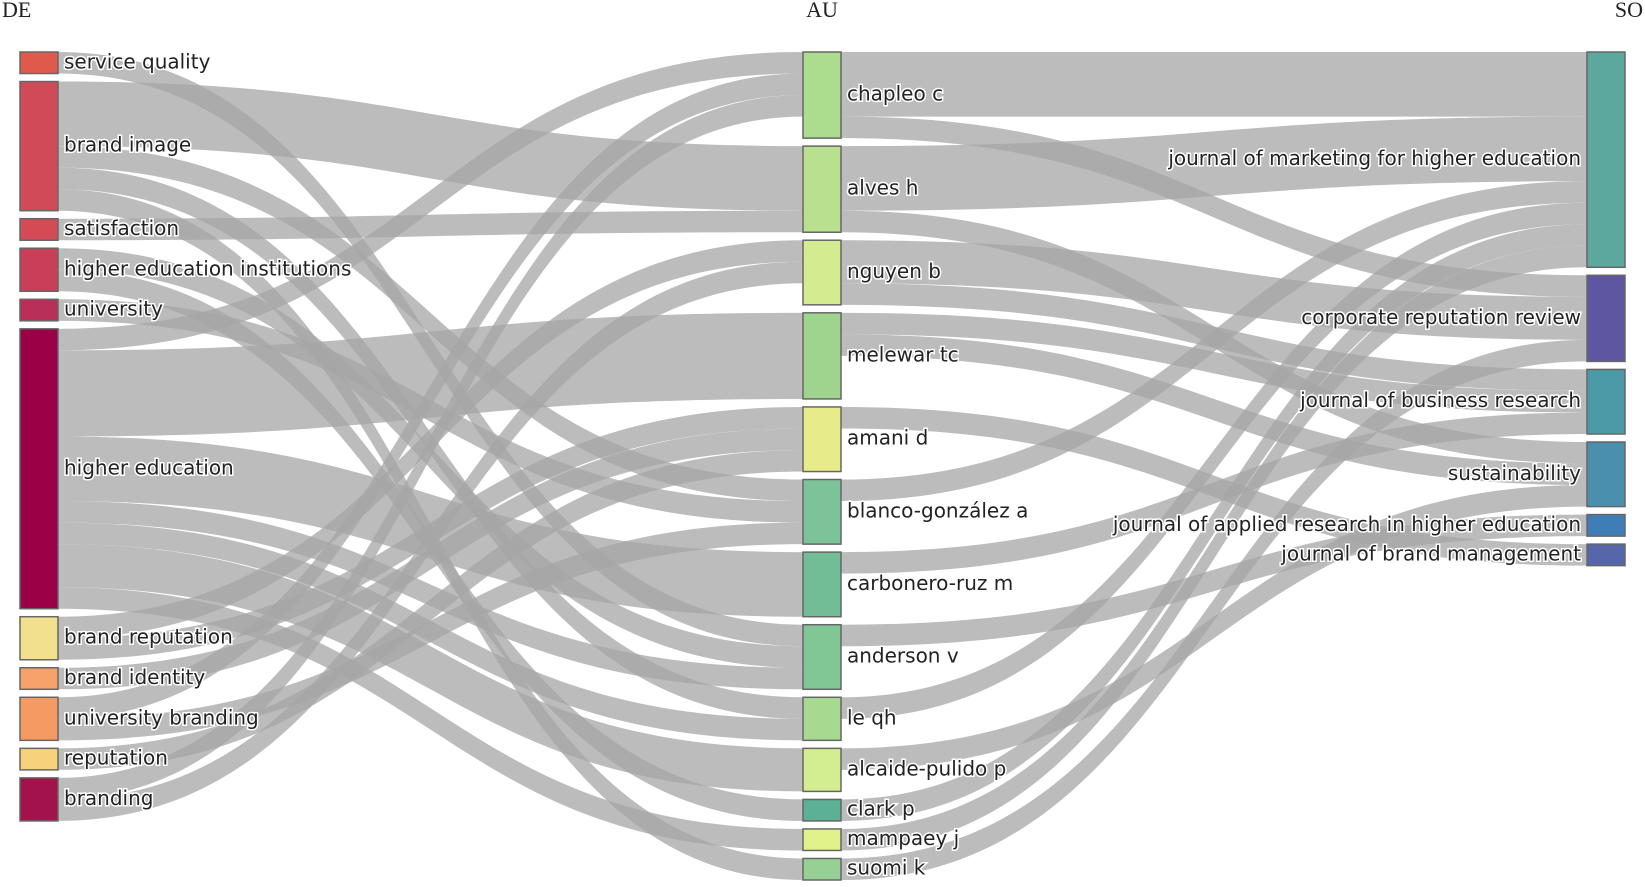 This screenshot has width=1645, height=887. Describe the element at coordinates (108, 798) in the screenshot. I see `node-label: branding` at that location.